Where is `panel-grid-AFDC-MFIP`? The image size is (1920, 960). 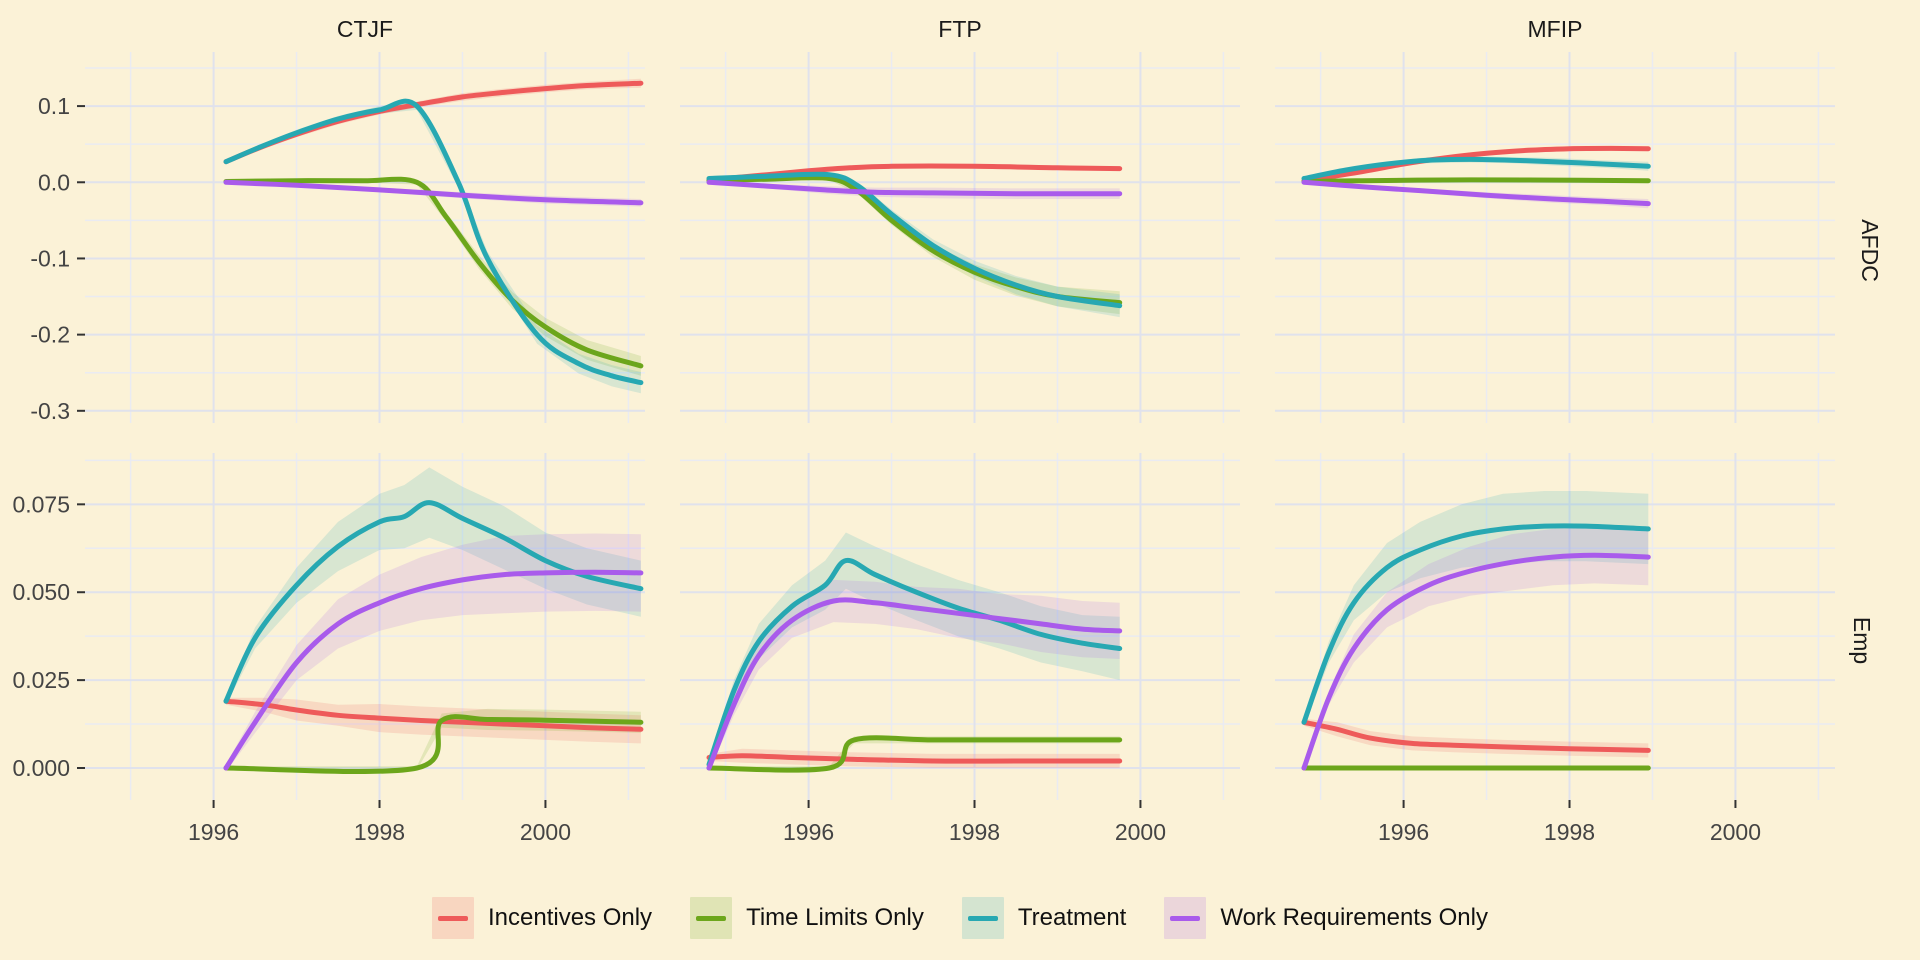 panel-grid-AFDC-MFIP is located at coordinates (1555, 237).